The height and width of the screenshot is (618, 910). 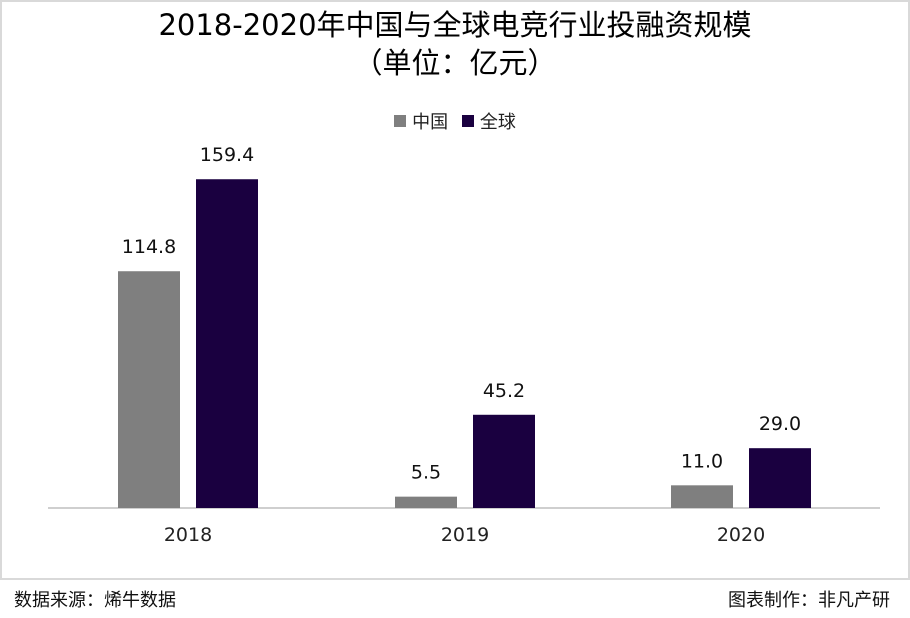 What do you see at coordinates (95, 600) in the screenshot?
I see `source-note: 数据来源：烯牛数据` at bounding box center [95, 600].